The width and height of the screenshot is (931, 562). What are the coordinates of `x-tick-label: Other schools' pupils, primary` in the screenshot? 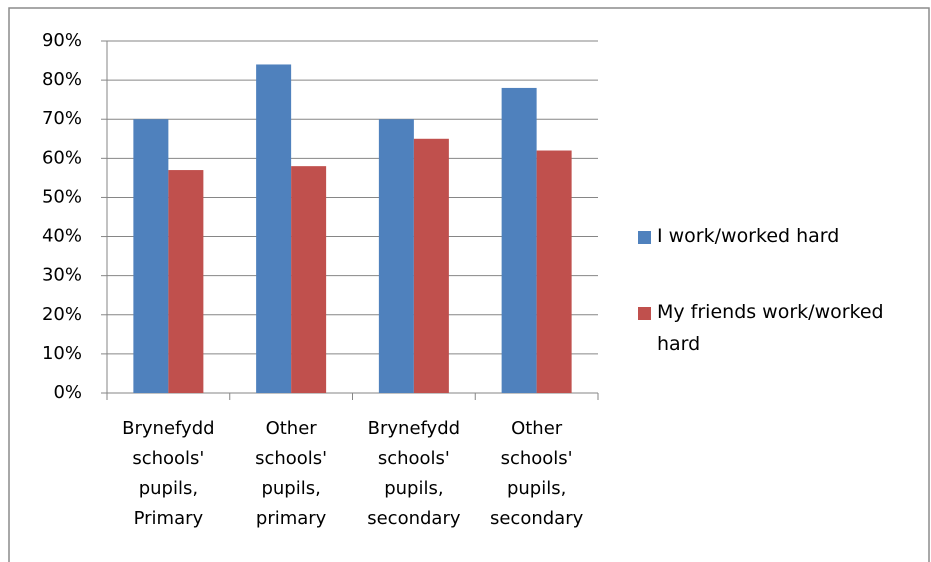 It's located at (291, 473).